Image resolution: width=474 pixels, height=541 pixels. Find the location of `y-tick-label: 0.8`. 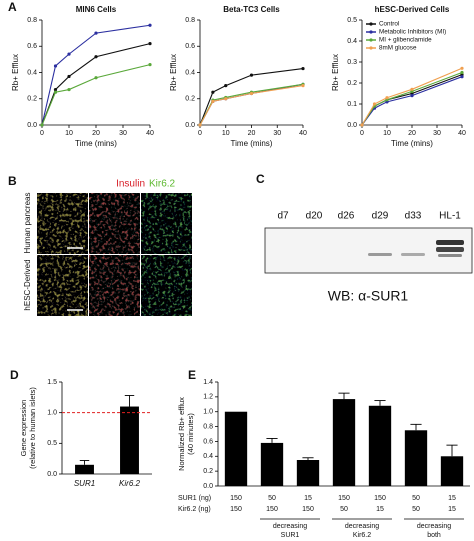

y-tick-label: 0.8 is located at coordinates (32, 20).